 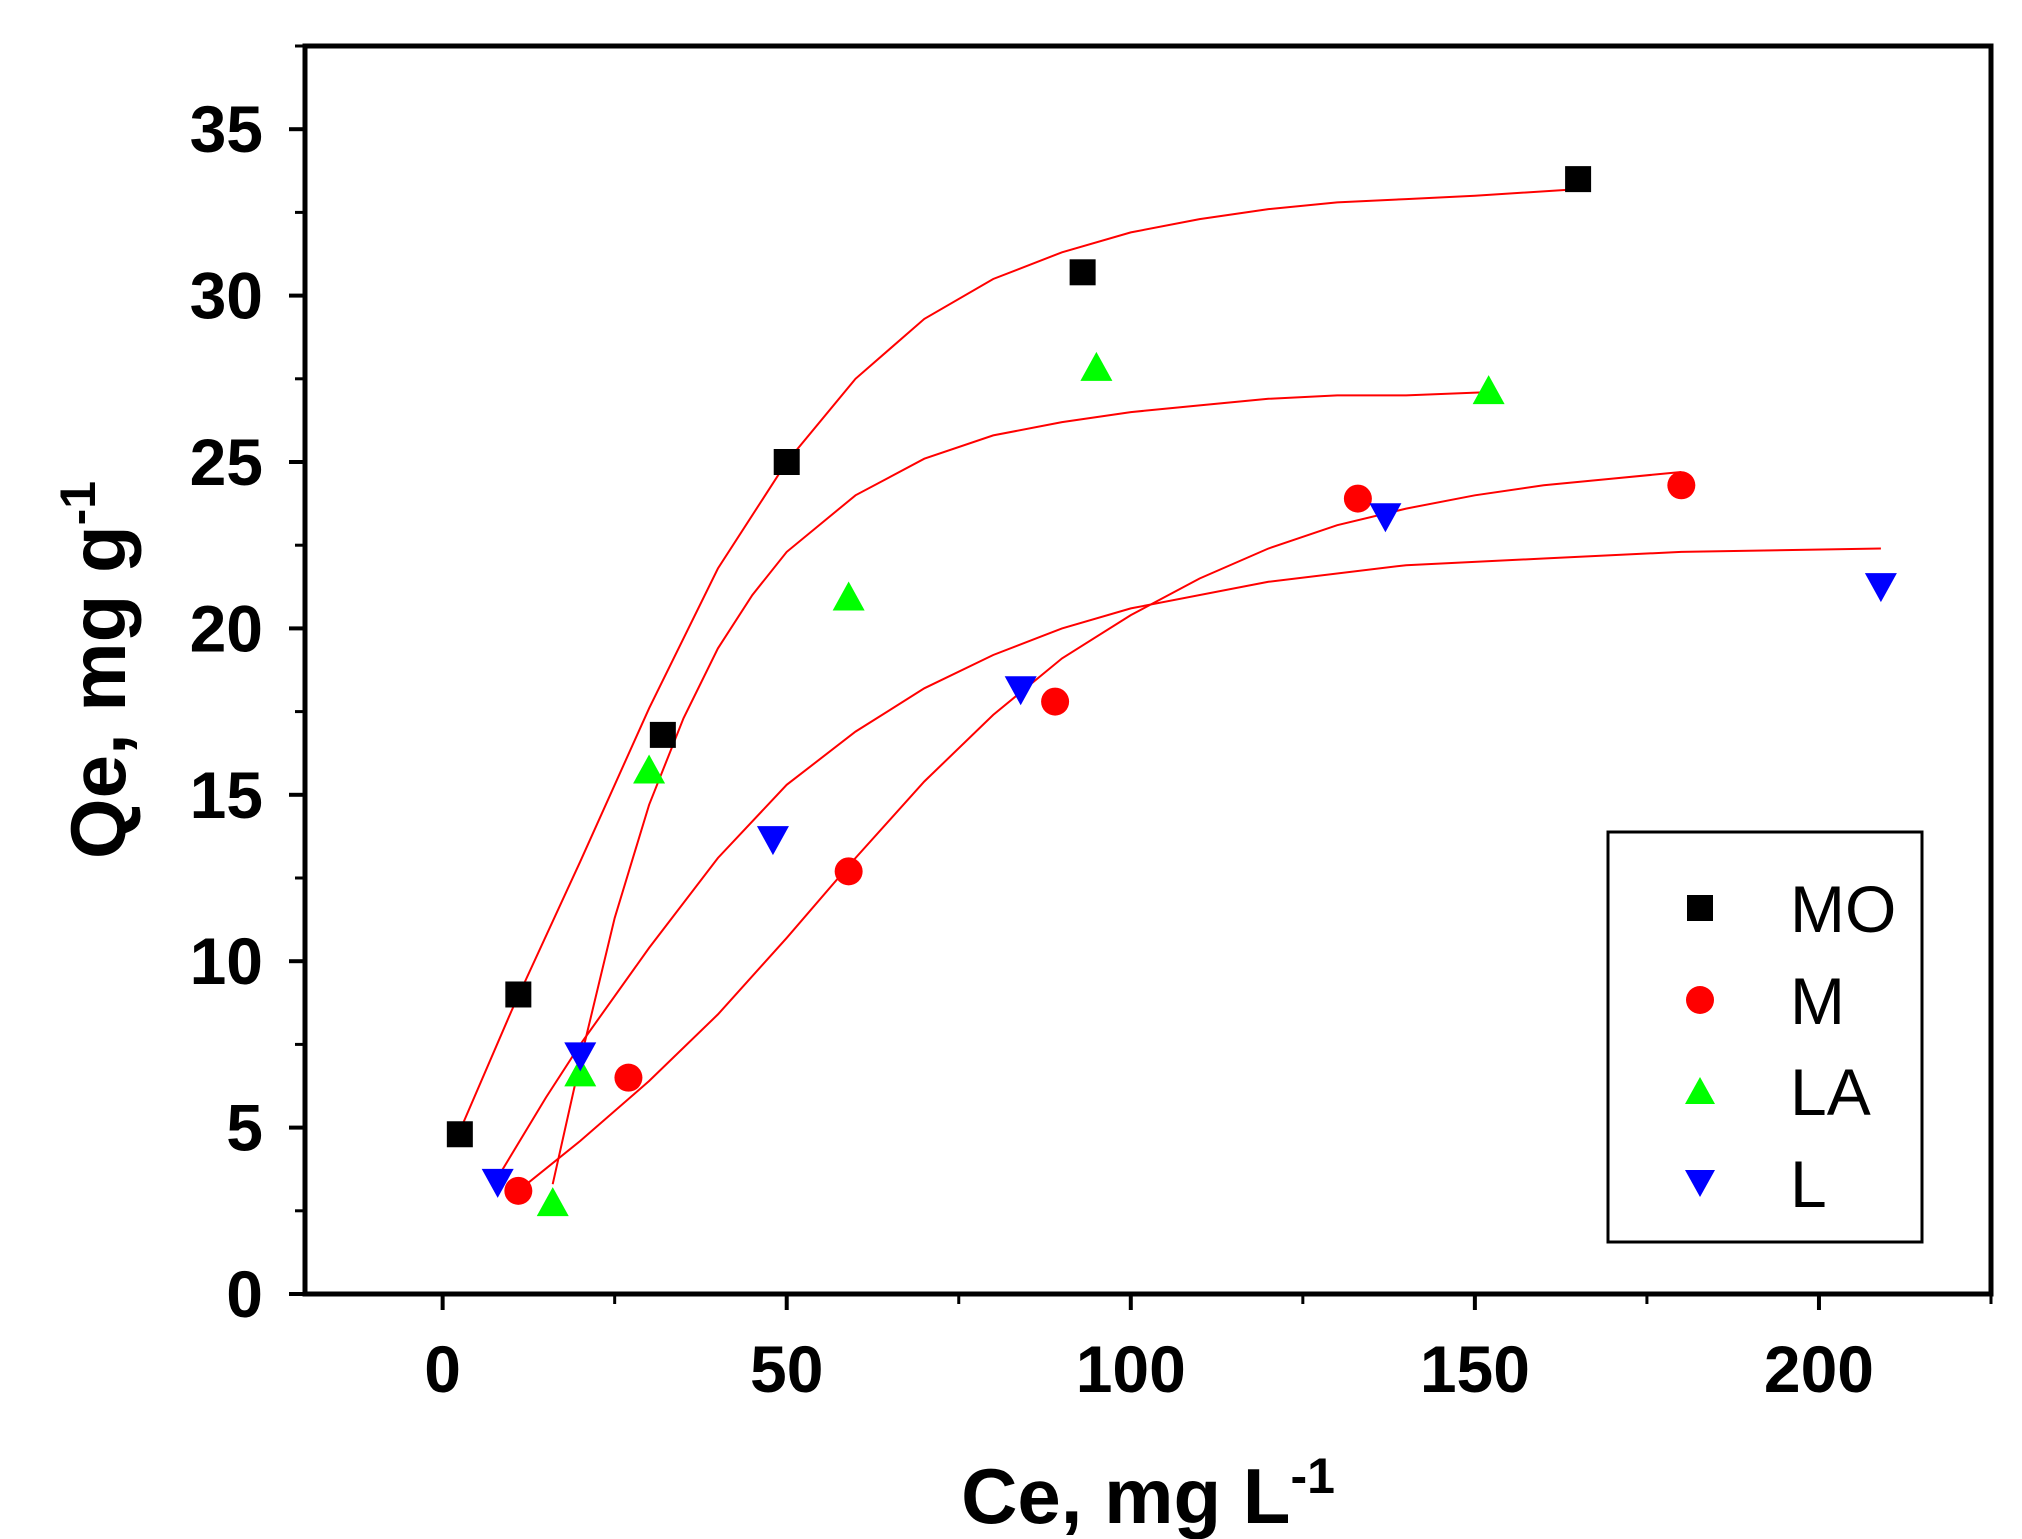 What do you see at coordinates (1148, 1493) in the screenshot?
I see `x-axis-title: Ce, mg L-1` at bounding box center [1148, 1493].